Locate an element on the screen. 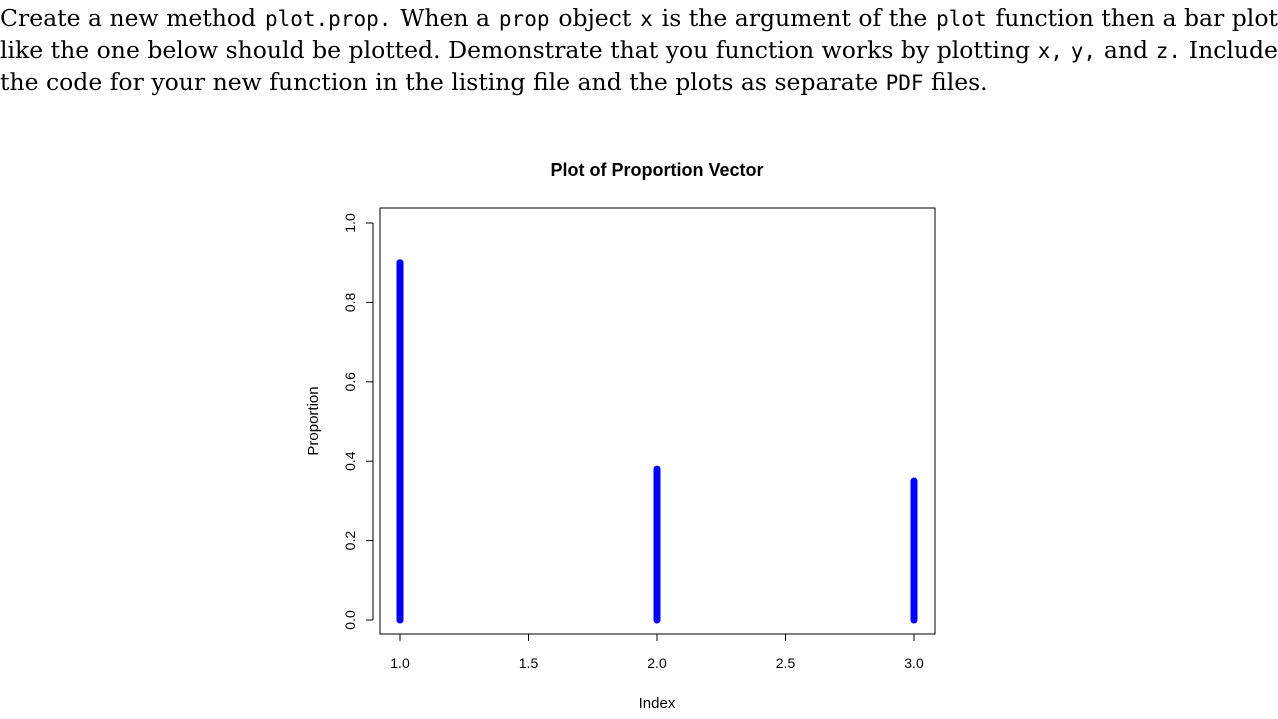 This screenshot has height=719, width=1278. x-tick-label: 1.0 is located at coordinates (400, 663).